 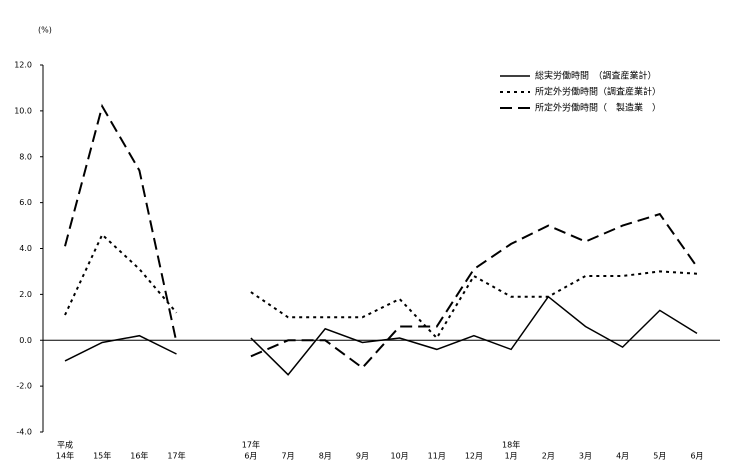 What do you see at coordinates (25, 248) in the screenshot?
I see `y-tick-label: 4.0` at bounding box center [25, 248].